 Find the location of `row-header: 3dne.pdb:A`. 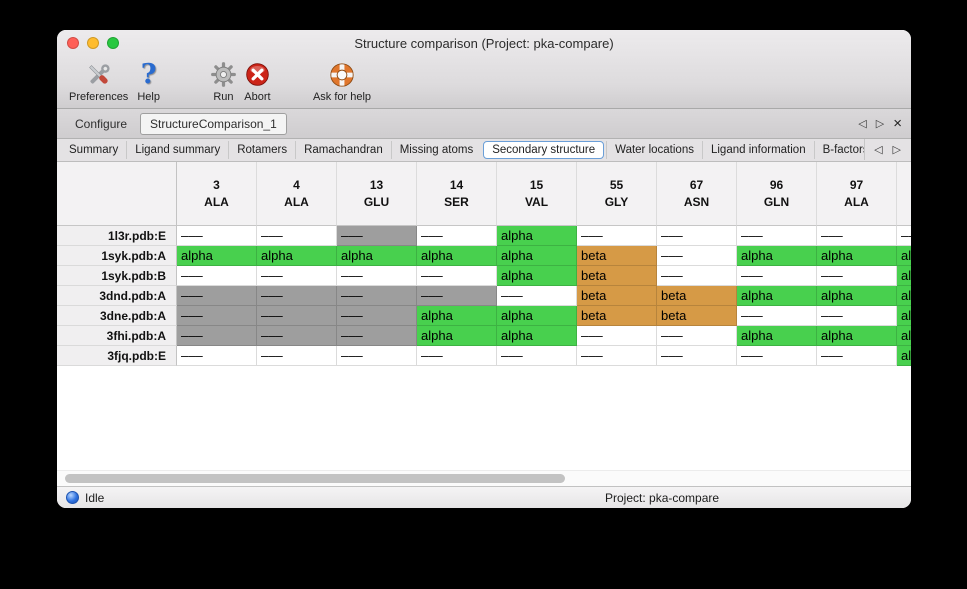

row-header: 3dne.pdb:A is located at coordinates (117, 316).